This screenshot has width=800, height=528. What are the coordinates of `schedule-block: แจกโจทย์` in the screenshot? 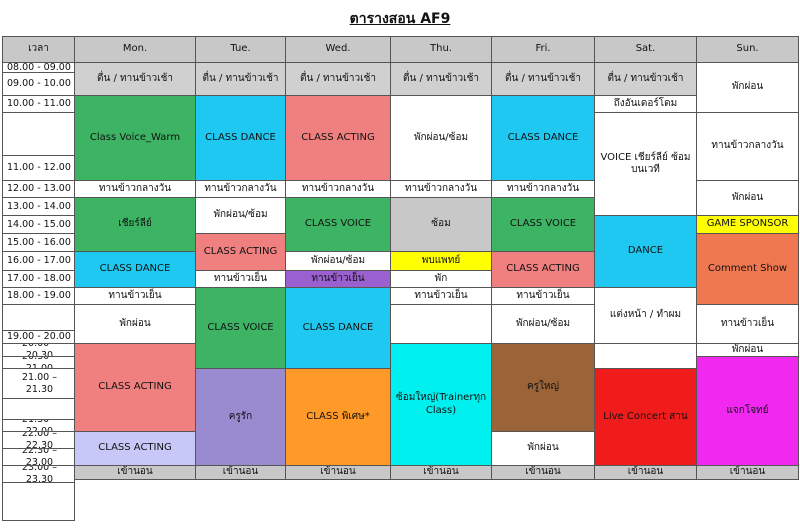 It's located at (747, 411).